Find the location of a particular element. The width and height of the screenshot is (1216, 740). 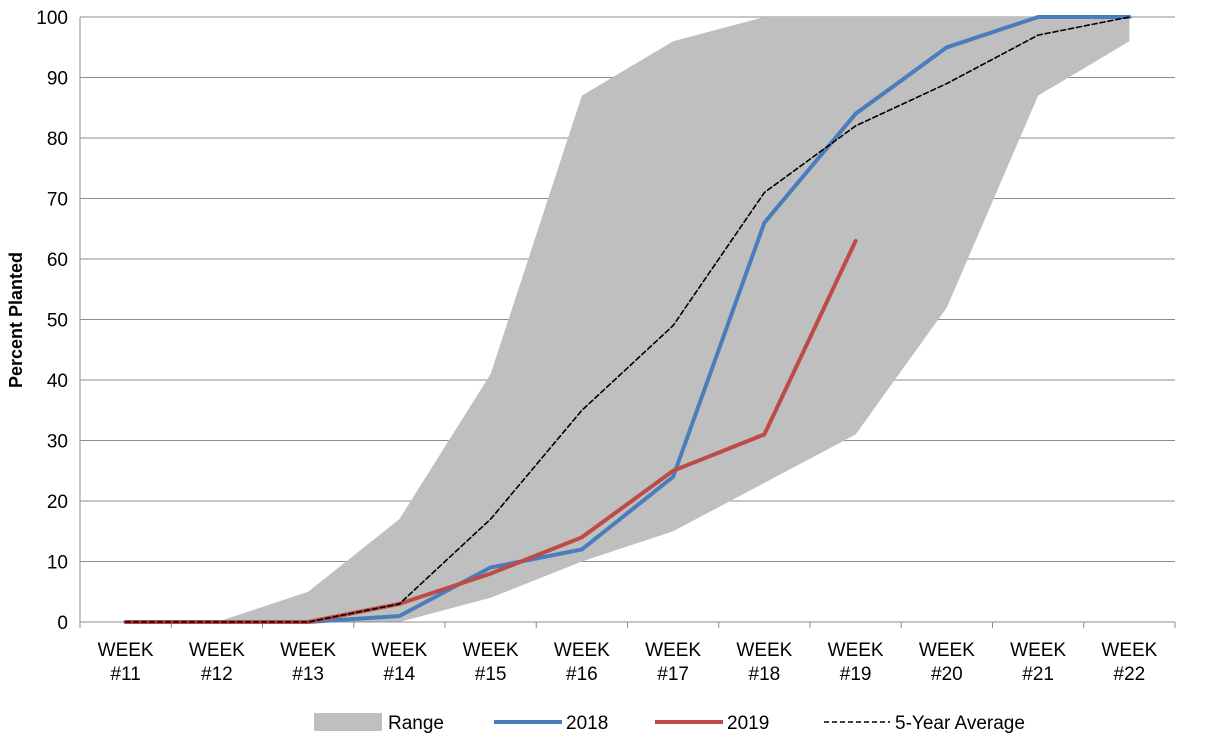

x-tick-label: WEEK #14 is located at coordinates (399, 662).